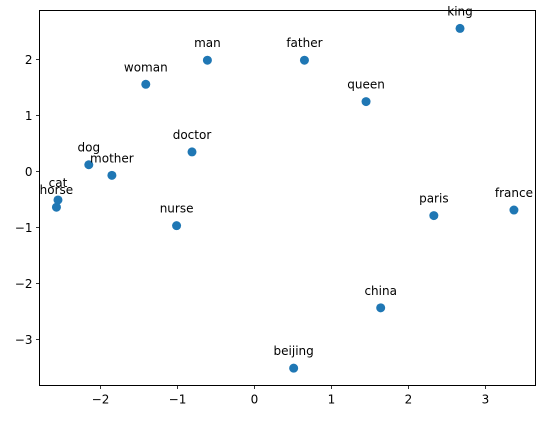  Describe the element at coordinates (146, 84) in the screenshot. I see `point-woman` at that location.